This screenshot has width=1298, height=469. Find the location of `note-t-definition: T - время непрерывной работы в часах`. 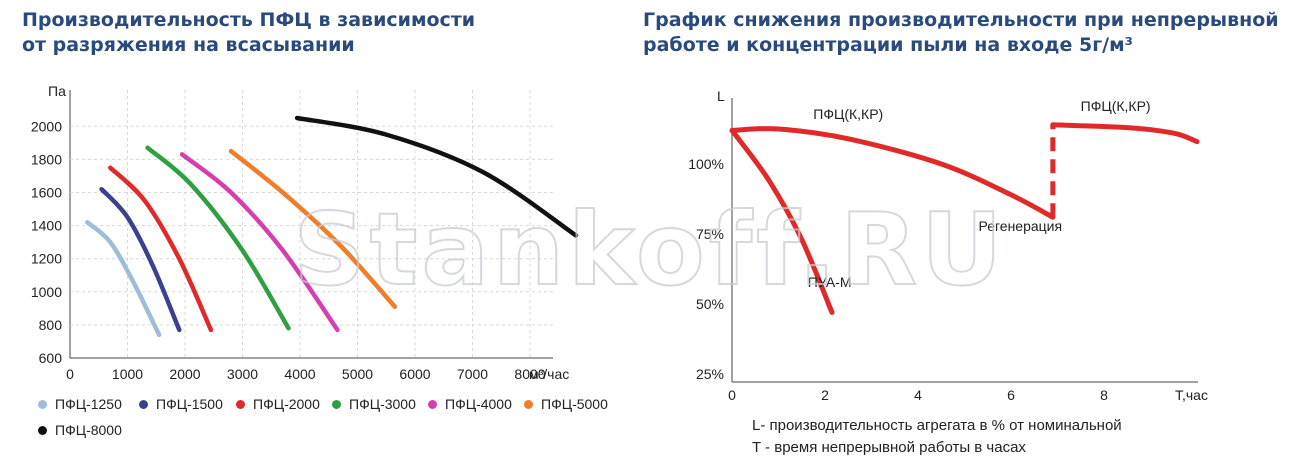

note-t-definition: T - время непрерывной работы в часах is located at coordinates (889, 447).